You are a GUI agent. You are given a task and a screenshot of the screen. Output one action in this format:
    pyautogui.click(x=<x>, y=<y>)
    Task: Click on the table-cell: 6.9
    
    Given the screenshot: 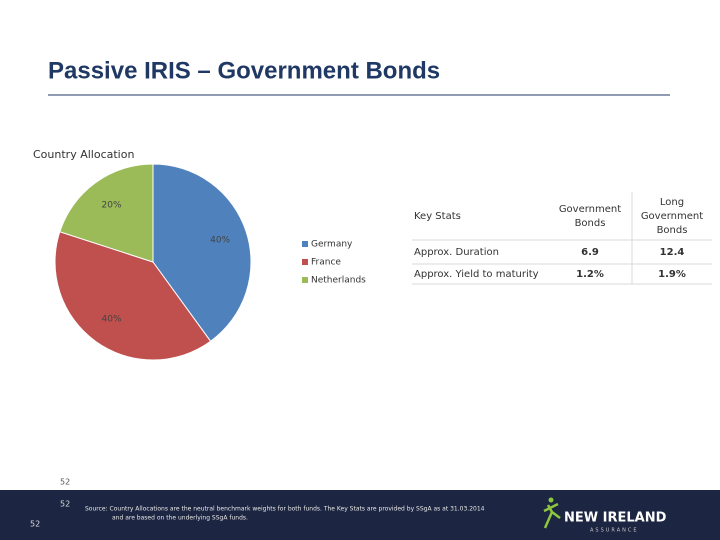 What is the action you would take?
    pyautogui.click(x=590, y=252)
    